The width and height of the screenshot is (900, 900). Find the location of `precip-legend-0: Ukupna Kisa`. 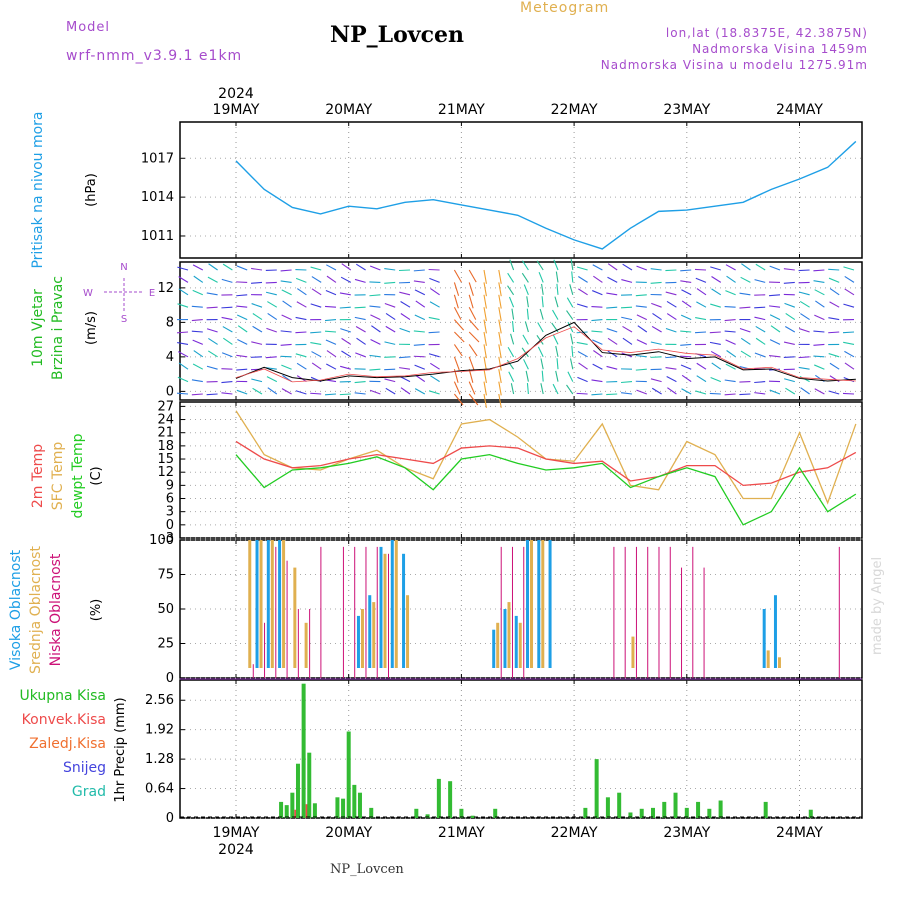

precip-legend-0: Ukupna Kisa is located at coordinates (62, 696).